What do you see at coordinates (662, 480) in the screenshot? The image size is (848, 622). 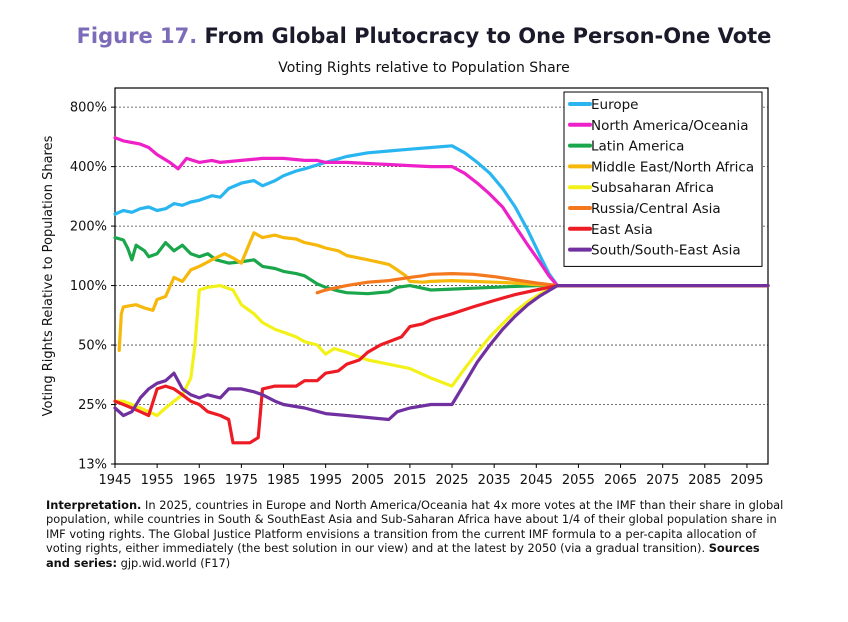 I see `x-tick-label: 2075` at bounding box center [662, 480].